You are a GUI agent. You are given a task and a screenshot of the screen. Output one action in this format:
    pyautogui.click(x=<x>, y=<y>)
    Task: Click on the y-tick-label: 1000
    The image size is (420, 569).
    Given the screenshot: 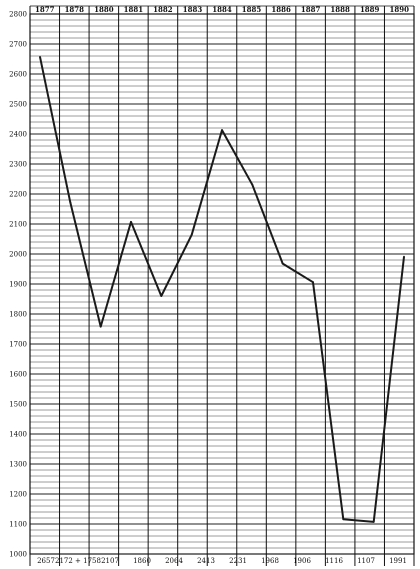 What is the action you would take?
    pyautogui.click(x=18, y=555)
    